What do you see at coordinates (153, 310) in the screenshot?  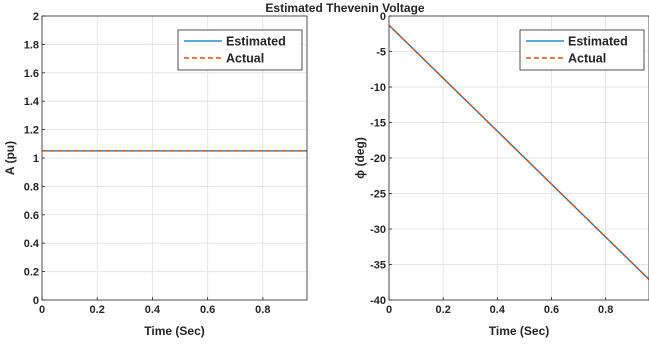 I see `amplitude-x-tick-label: 0.4` at bounding box center [153, 310].